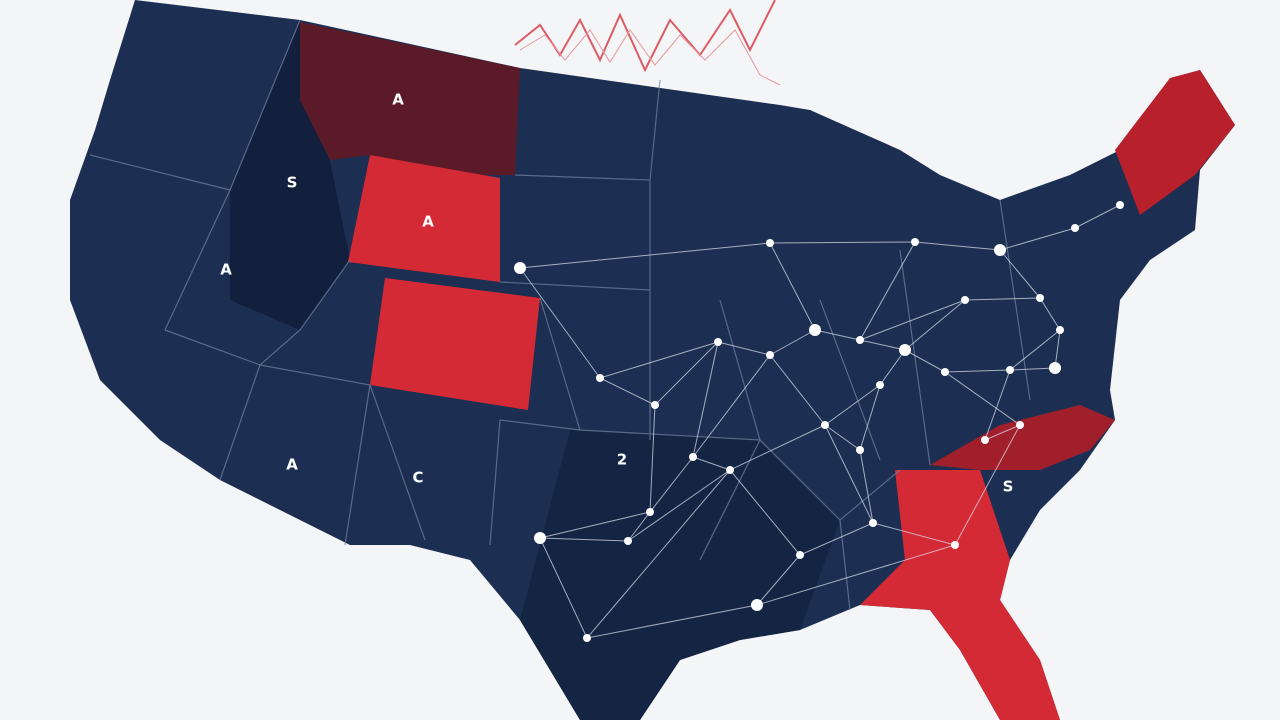 The height and width of the screenshot is (720, 1280). What do you see at coordinates (622, 460) in the screenshot?
I see `state-label: 2` at bounding box center [622, 460].